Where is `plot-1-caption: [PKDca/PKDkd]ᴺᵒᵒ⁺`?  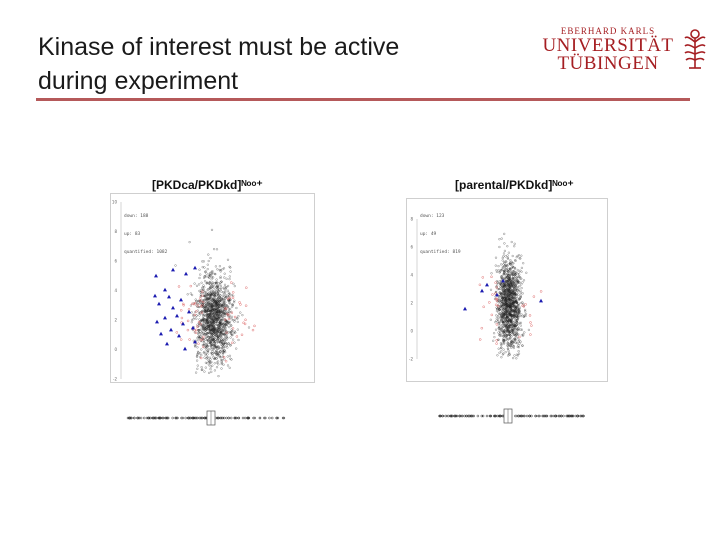 plot-1-caption: [PKDca/PKDkd]ᴺᵒᵒ⁺ is located at coordinates (207, 185).